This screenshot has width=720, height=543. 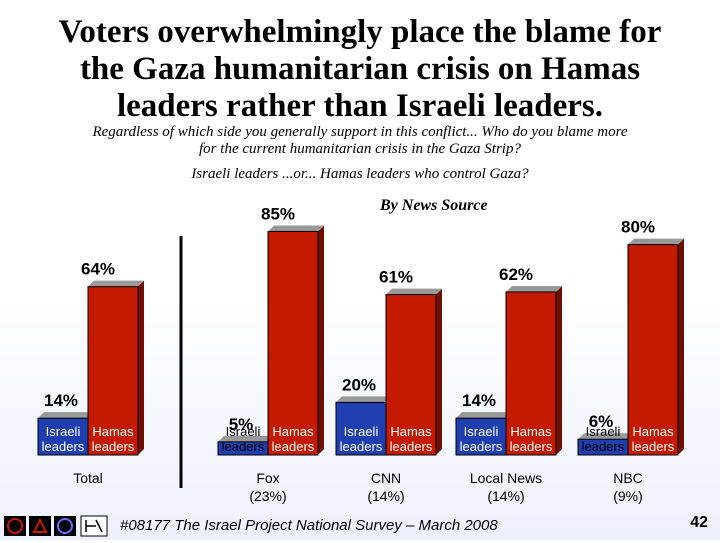 I want to click on category-label: (9%), so click(x=628, y=496).